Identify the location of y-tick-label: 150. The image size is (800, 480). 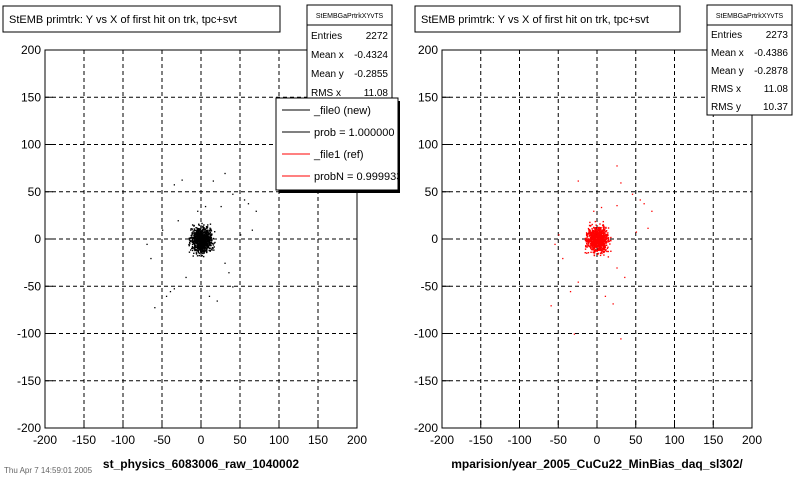
(31, 97).